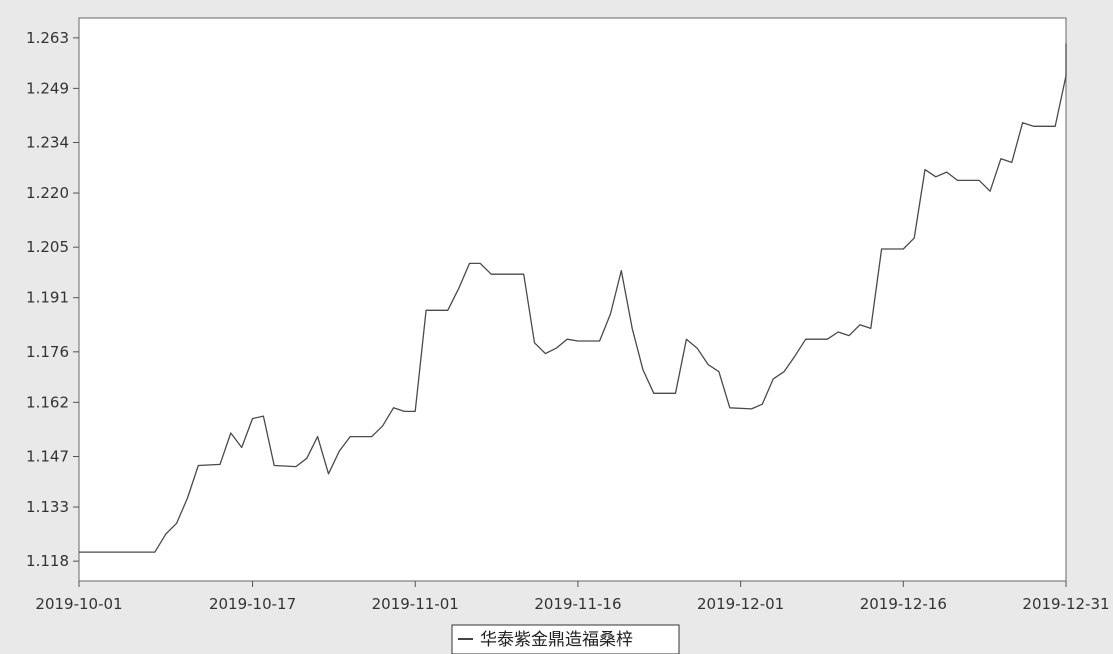 This screenshot has width=1113, height=654. I want to click on y-tick-label: 1.133, so click(47, 507).